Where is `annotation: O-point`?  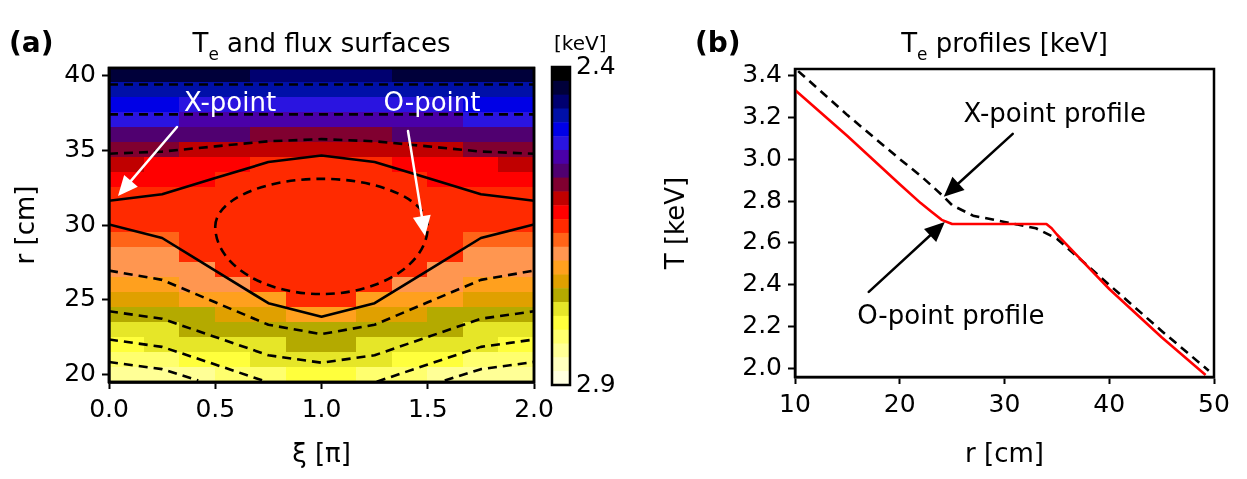
annotation: O-point is located at coordinates (432, 101).